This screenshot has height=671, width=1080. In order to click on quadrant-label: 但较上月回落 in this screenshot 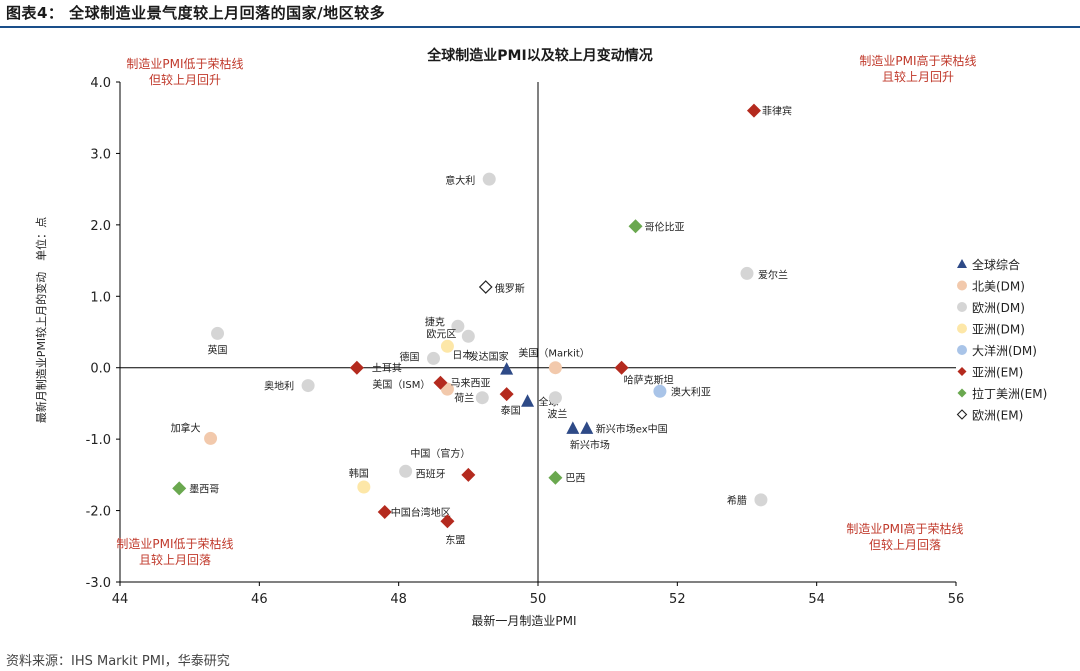, I will do `click(905, 544)`.